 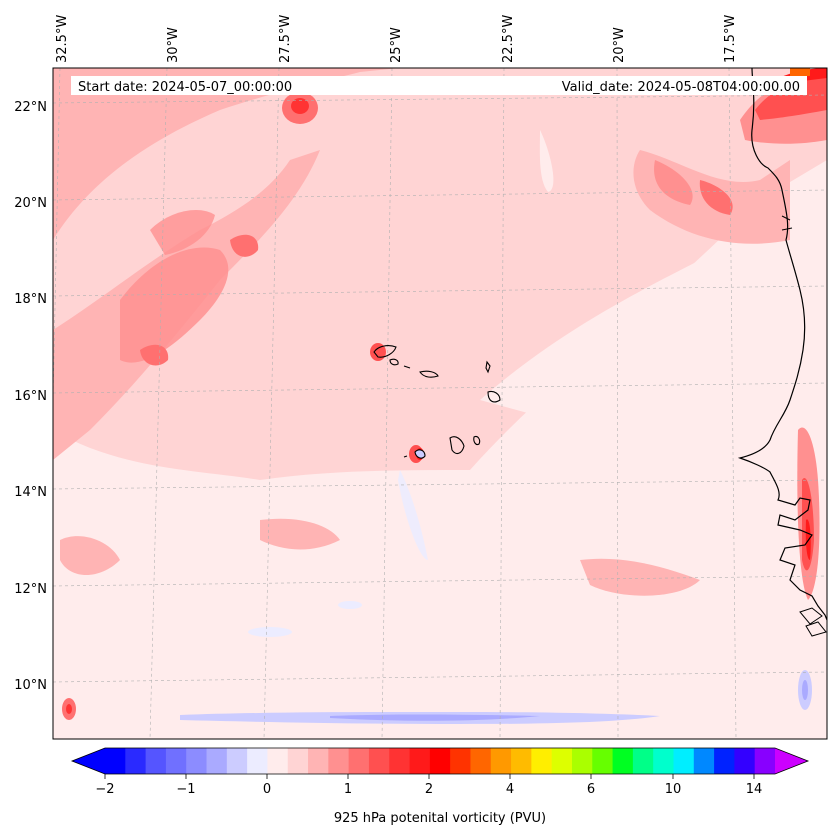 I want to click on lon-label: 30°W, so click(x=173, y=45).